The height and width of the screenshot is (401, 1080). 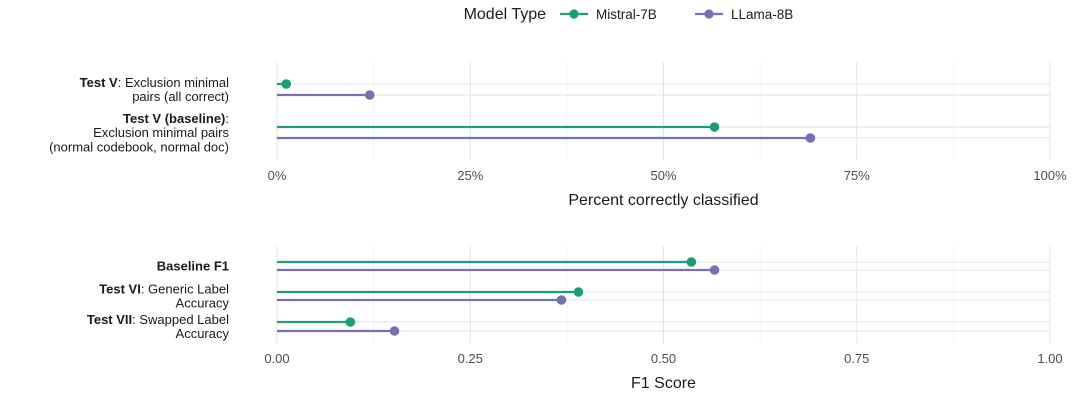 What do you see at coordinates (1049, 358) in the screenshot?
I see `x-tick-label: 1.00` at bounding box center [1049, 358].